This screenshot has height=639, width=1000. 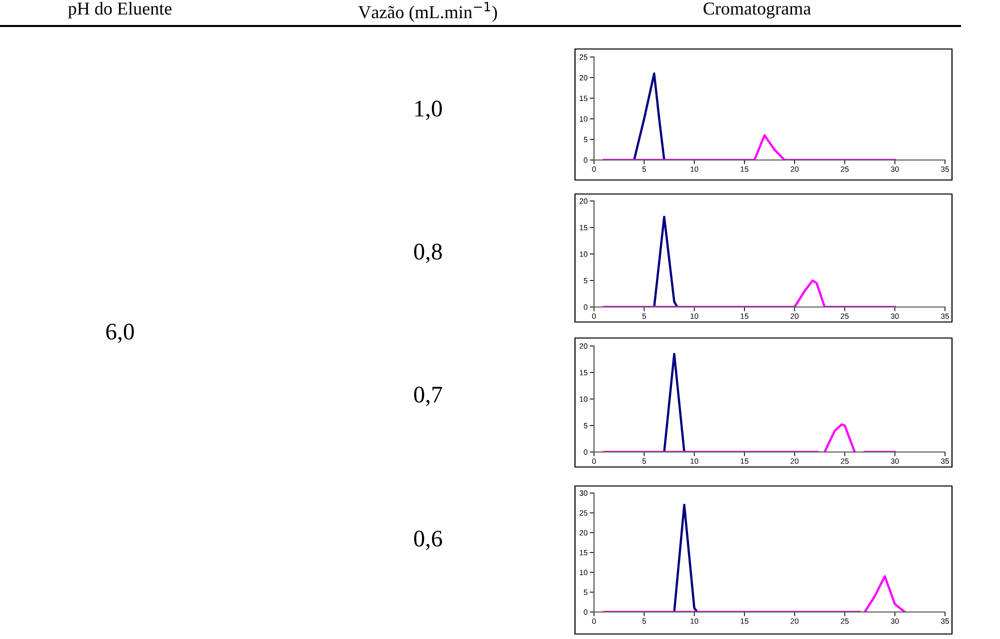 What do you see at coordinates (120, 334) in the screenshot?
I see `text: 6,0` at bounding box center [120, 334].